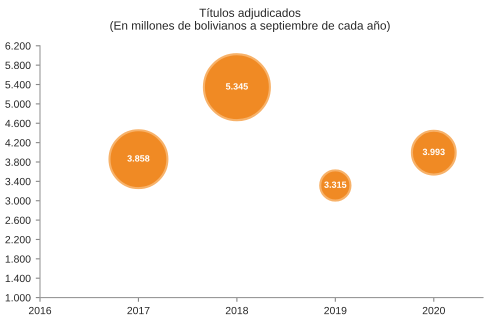  Describe the element at coordinates (433, 152) in the screenshot. I see `data-label: 3.993` at that location.